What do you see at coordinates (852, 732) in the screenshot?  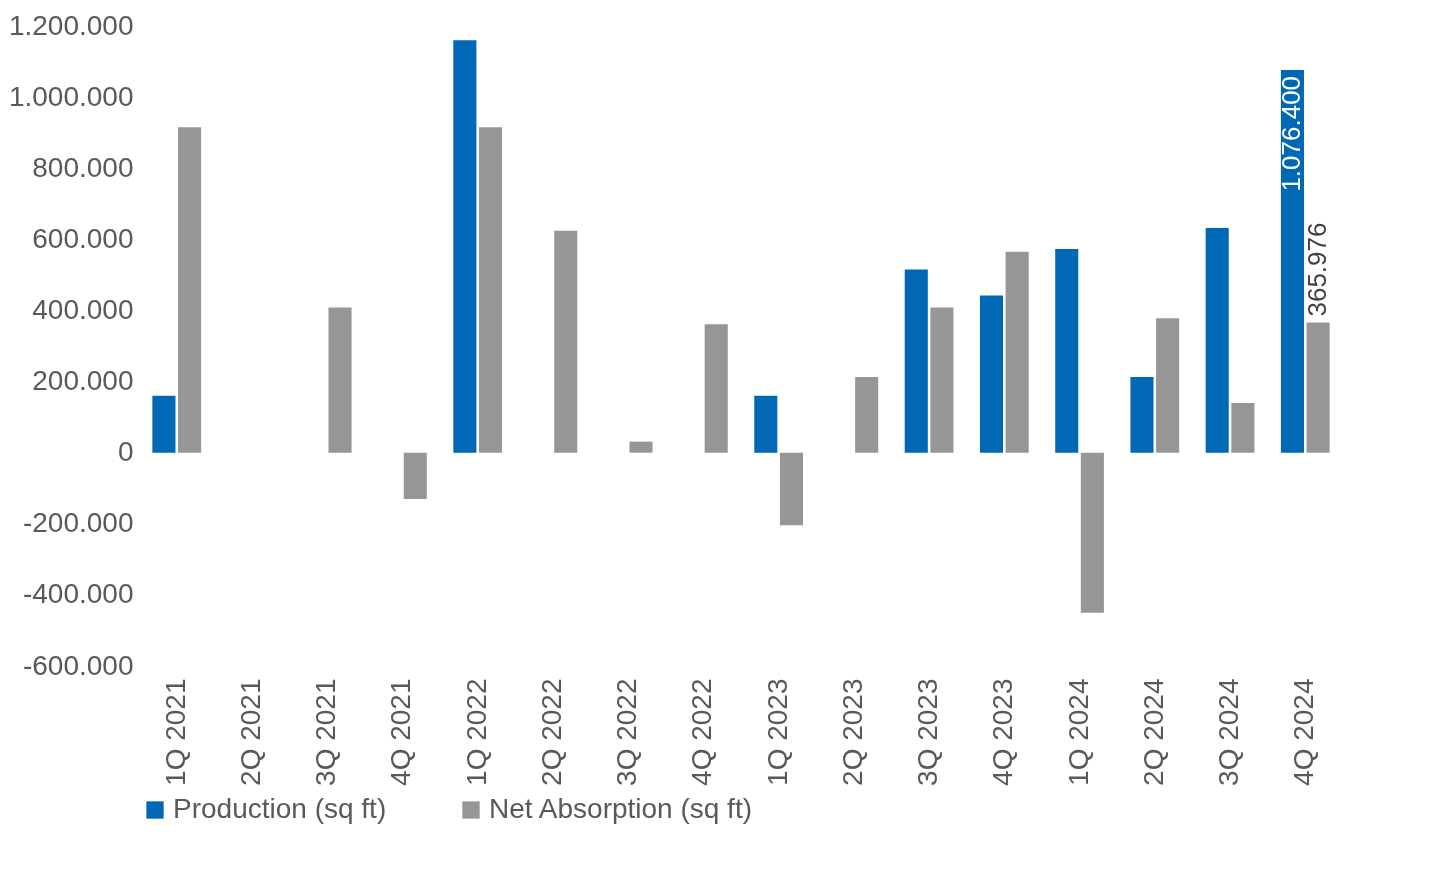 I see `x-tick-label: 2Q 2023` at bounding box center [852, 732].